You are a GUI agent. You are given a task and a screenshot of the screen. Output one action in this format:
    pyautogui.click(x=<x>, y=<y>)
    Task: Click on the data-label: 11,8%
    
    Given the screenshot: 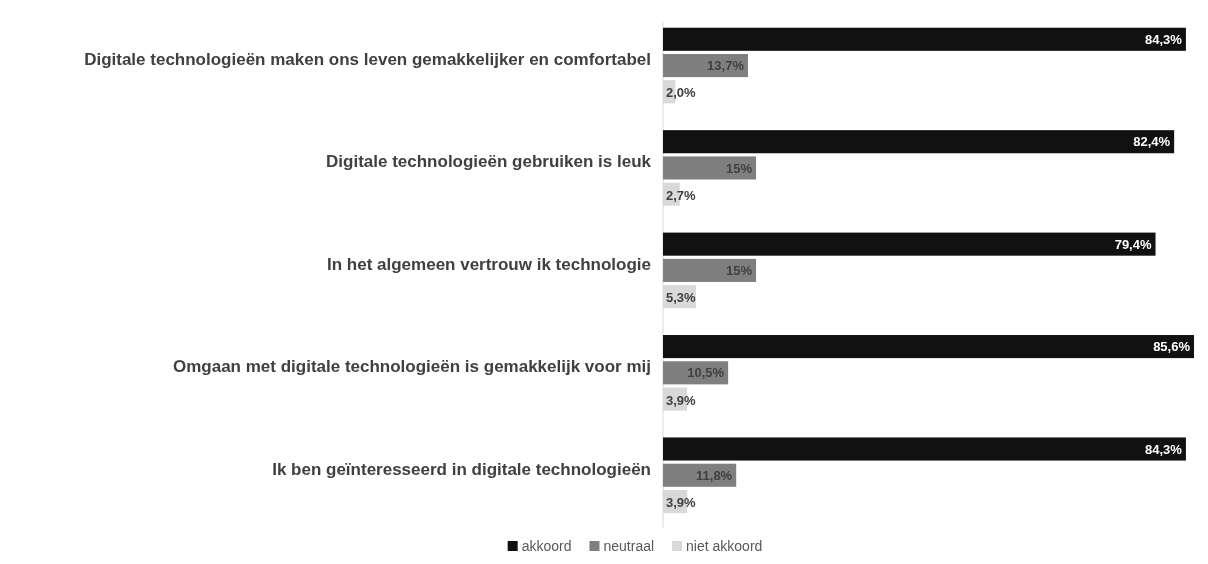 What is the action you would take?
    pyautogui.click(x=714, y=475)
    